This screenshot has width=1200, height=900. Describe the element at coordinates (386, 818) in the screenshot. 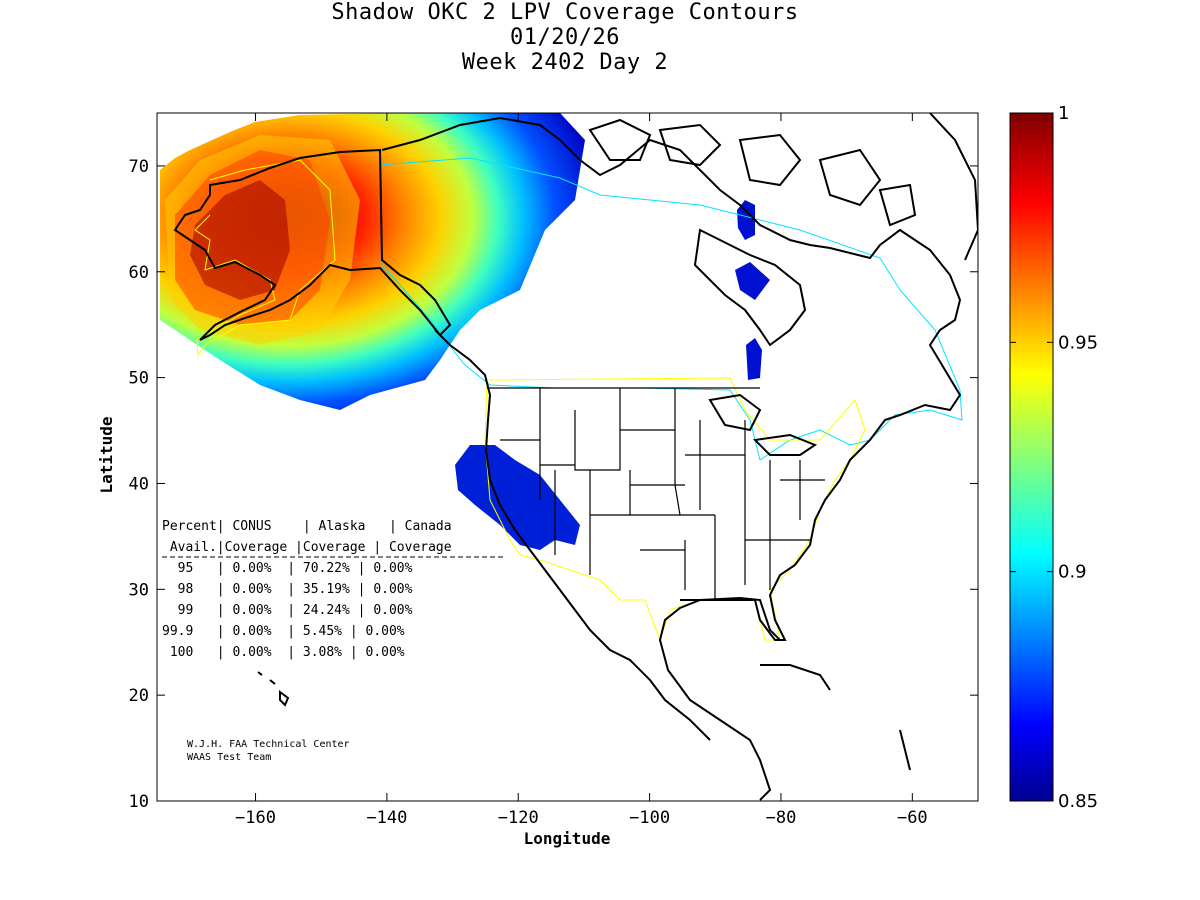

I see `x-tick-label: −140` at that location.